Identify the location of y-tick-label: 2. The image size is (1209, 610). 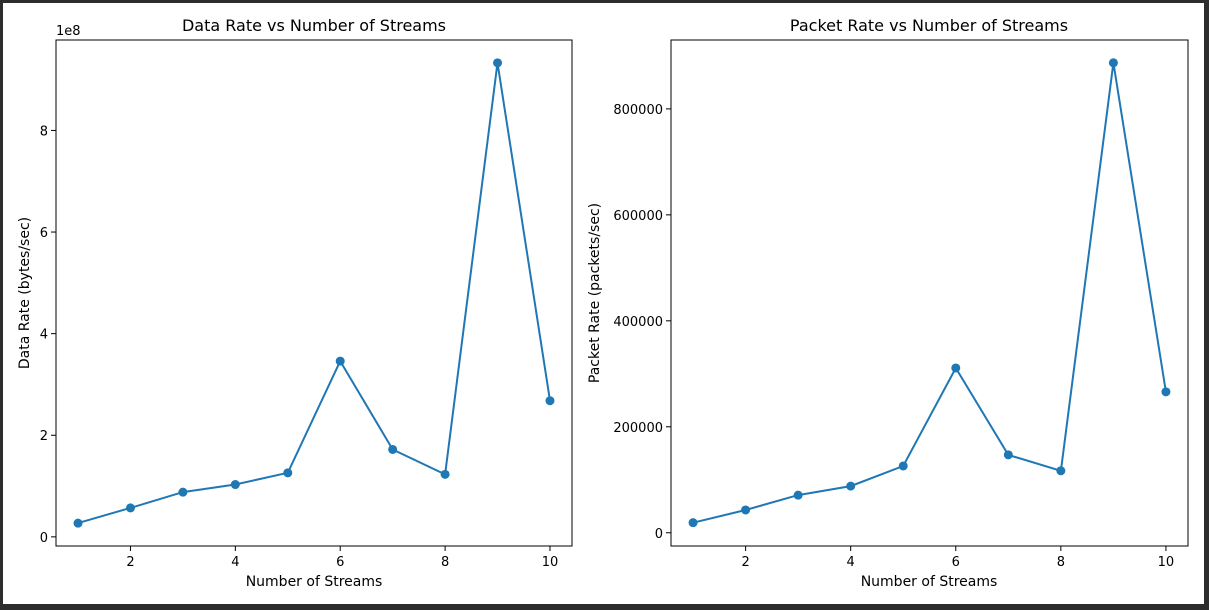
(44, 436).